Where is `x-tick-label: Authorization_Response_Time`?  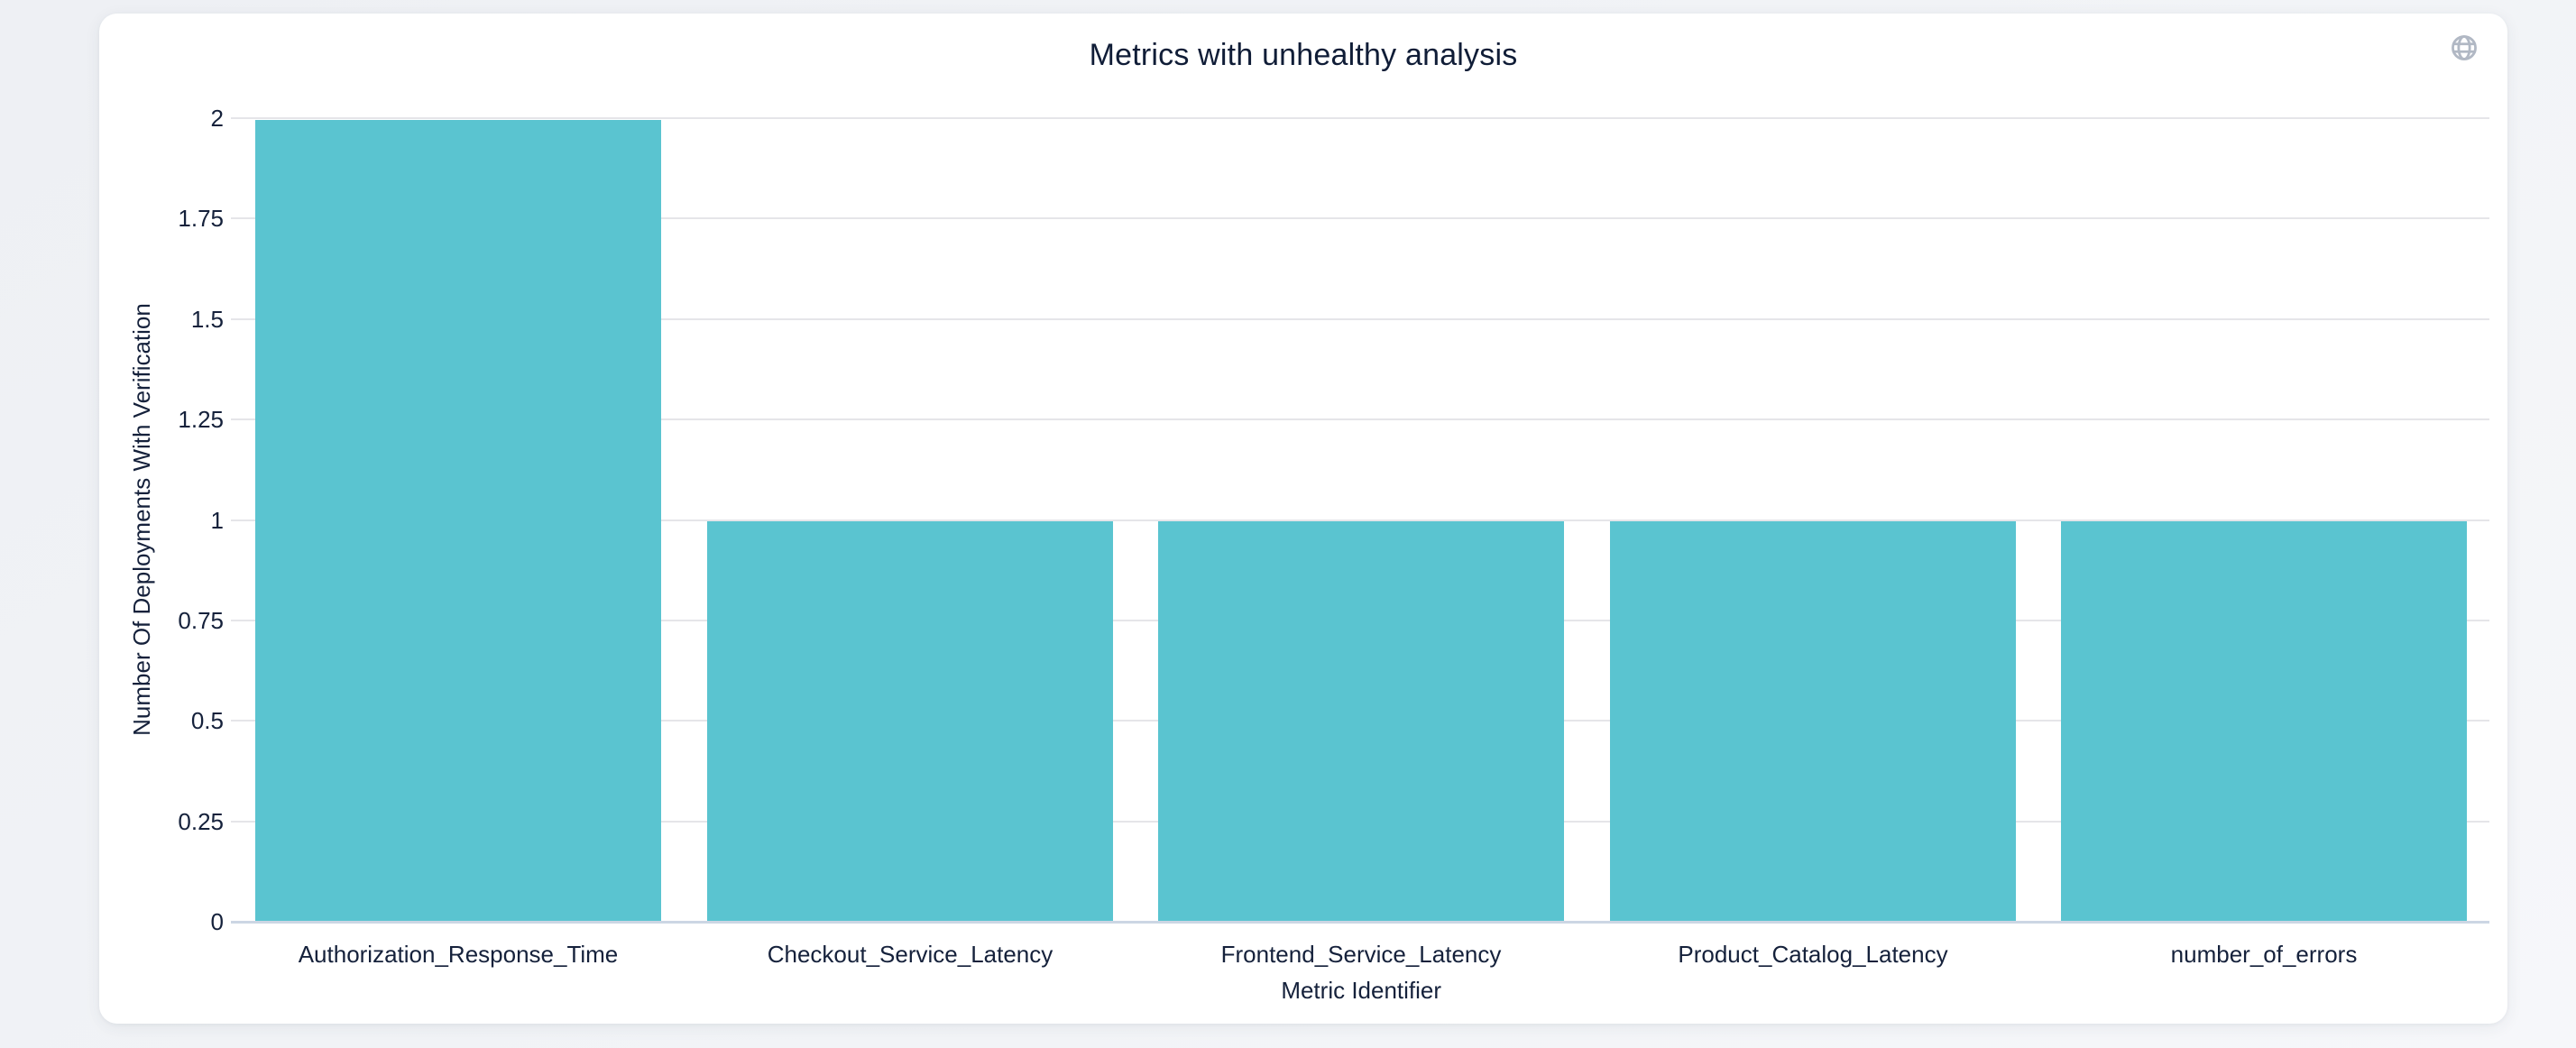 x-tick-label: Authorization_Response_Time is located at coordinates (458, 955).